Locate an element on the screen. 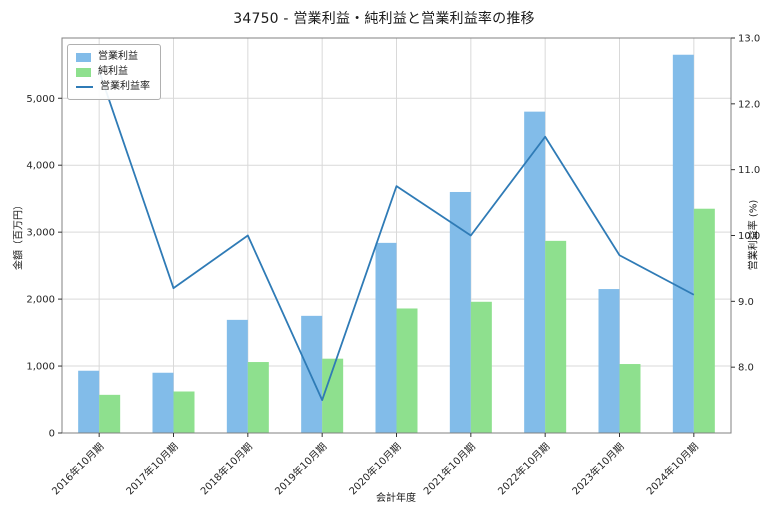 Image resolution: width=768 pixels, height=512 pixels. bar-純利益-2017年10月期 is located at coordinates (184, 412).